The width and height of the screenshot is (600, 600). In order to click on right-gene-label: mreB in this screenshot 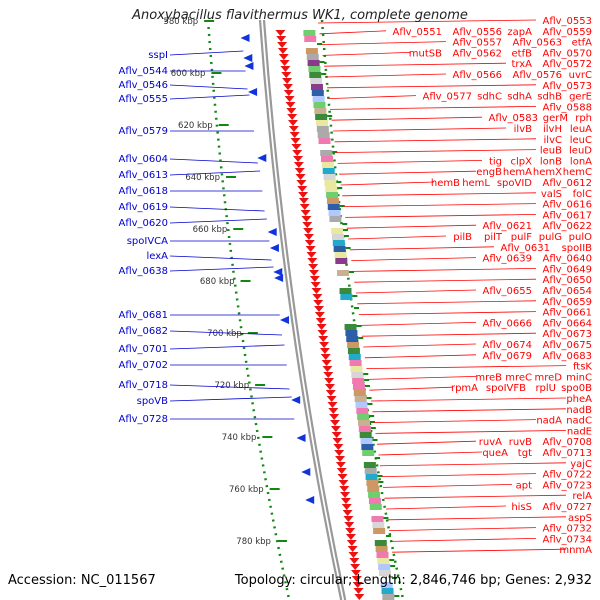, I will do `click(488, 377)`.